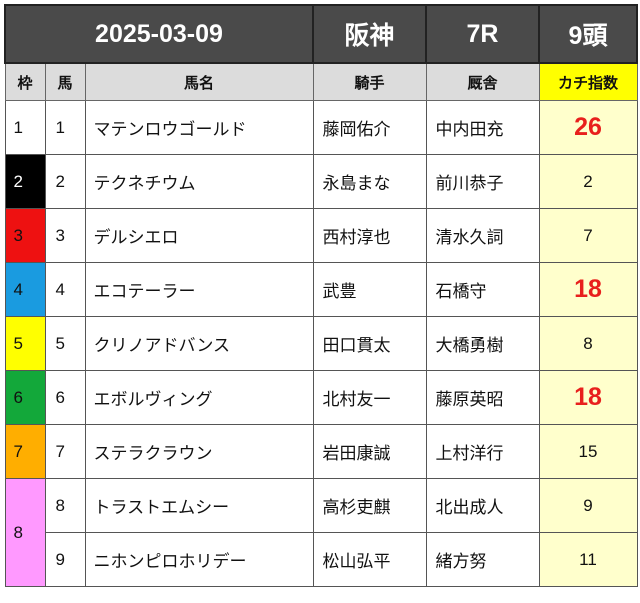 The height and width of the screenshot is (603, 640). What do you see at coordinates (65, 235) in the screenshot?
I see `uma-number-cell: 3` at bounding box center [65, 235].